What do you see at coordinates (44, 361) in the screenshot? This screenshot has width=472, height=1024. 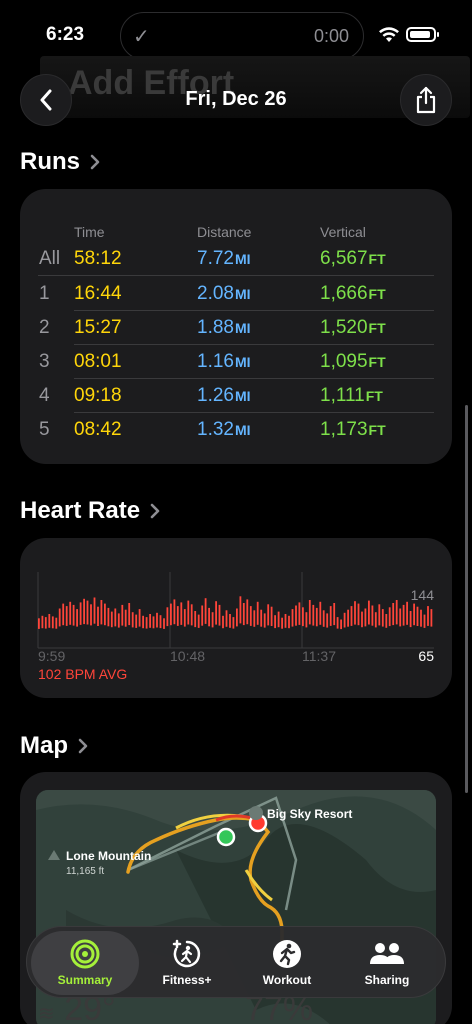 I see `run-number: 3` at bounding box center [44, 361].